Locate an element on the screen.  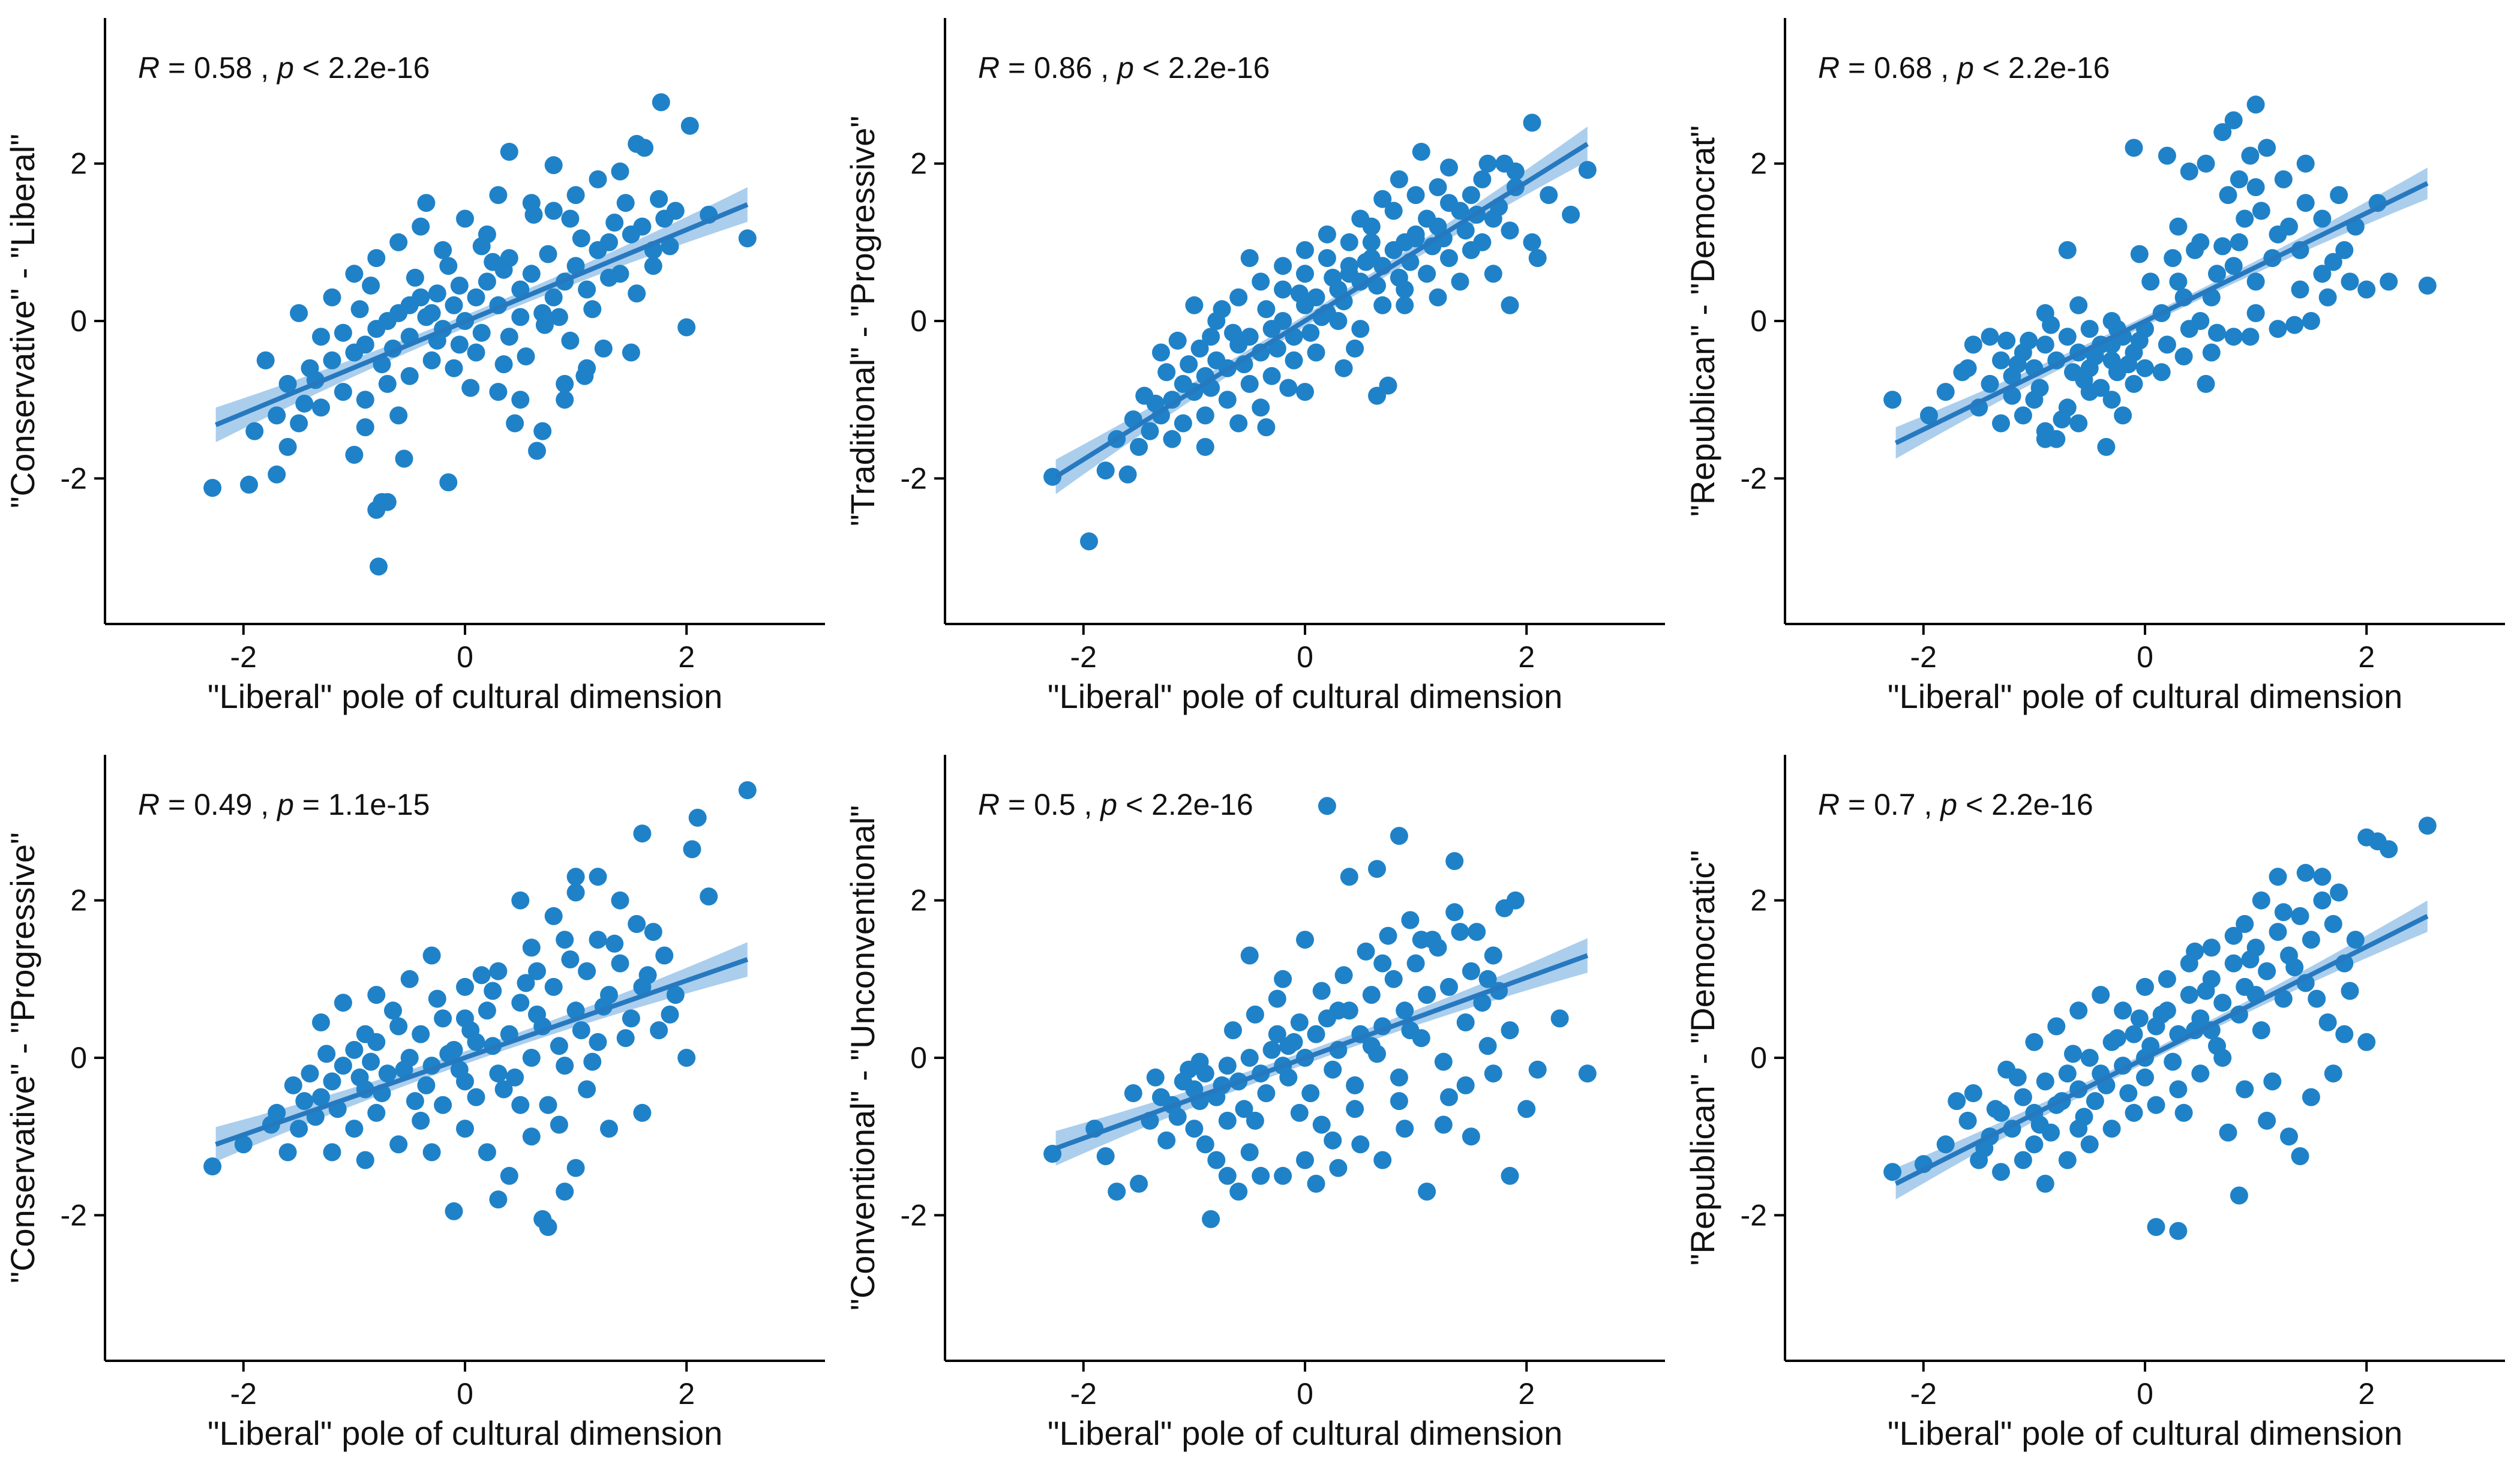
x-axis-label: "Liberal" pole of cultural dimension is located at coordinates (2145, 696).